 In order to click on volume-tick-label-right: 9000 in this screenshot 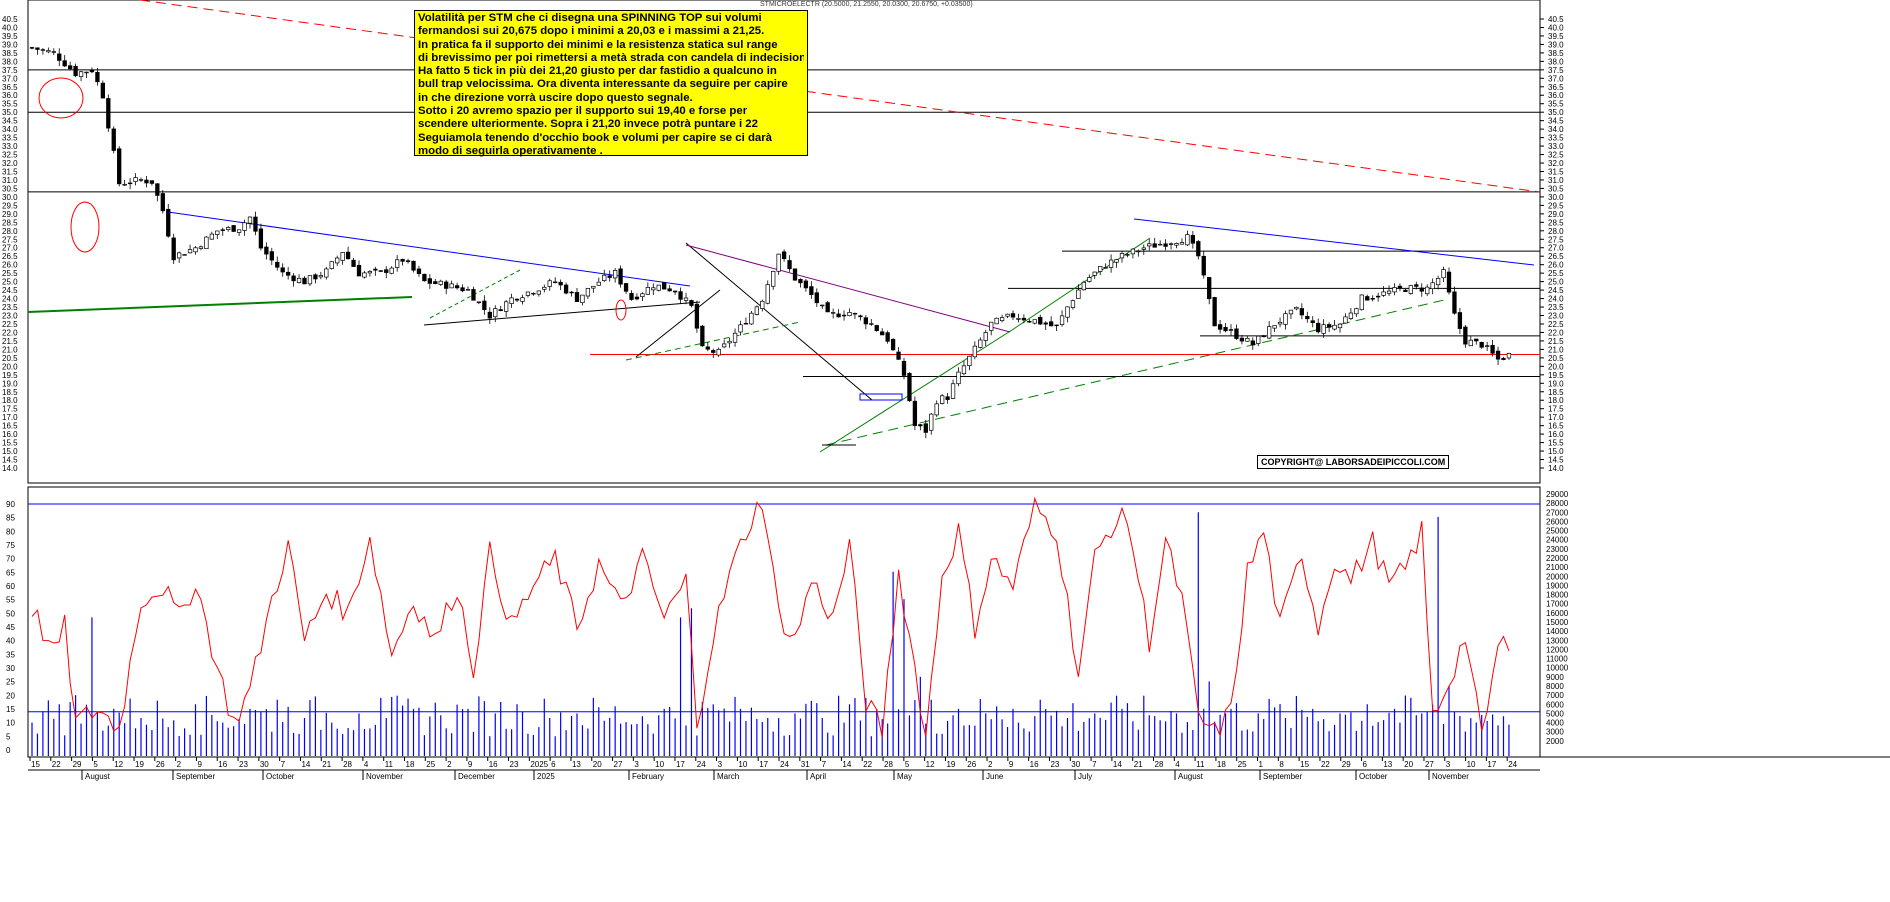, I will do `click(1555, 677)`.